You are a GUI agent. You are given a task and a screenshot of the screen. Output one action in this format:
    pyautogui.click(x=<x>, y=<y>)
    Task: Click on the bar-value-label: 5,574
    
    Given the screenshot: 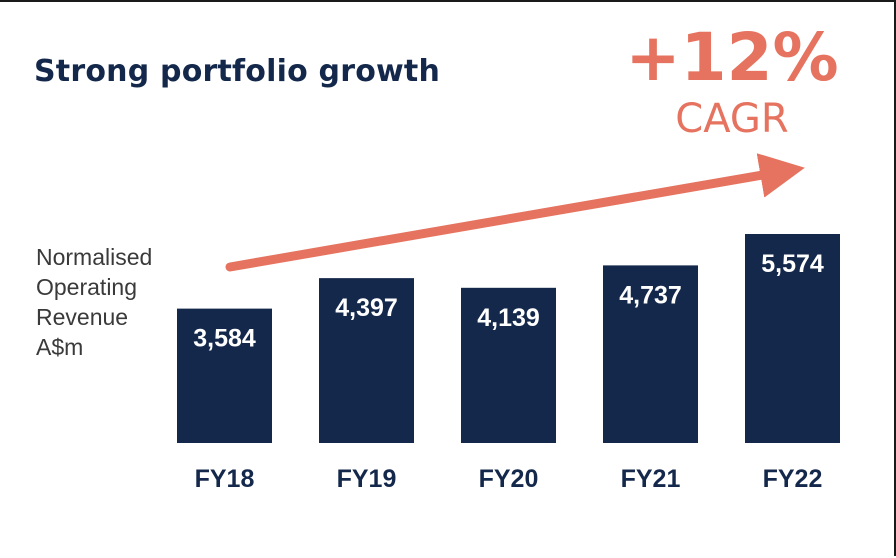 What is the action you would take?
    pyautogui.click(x=792, y=264)
    